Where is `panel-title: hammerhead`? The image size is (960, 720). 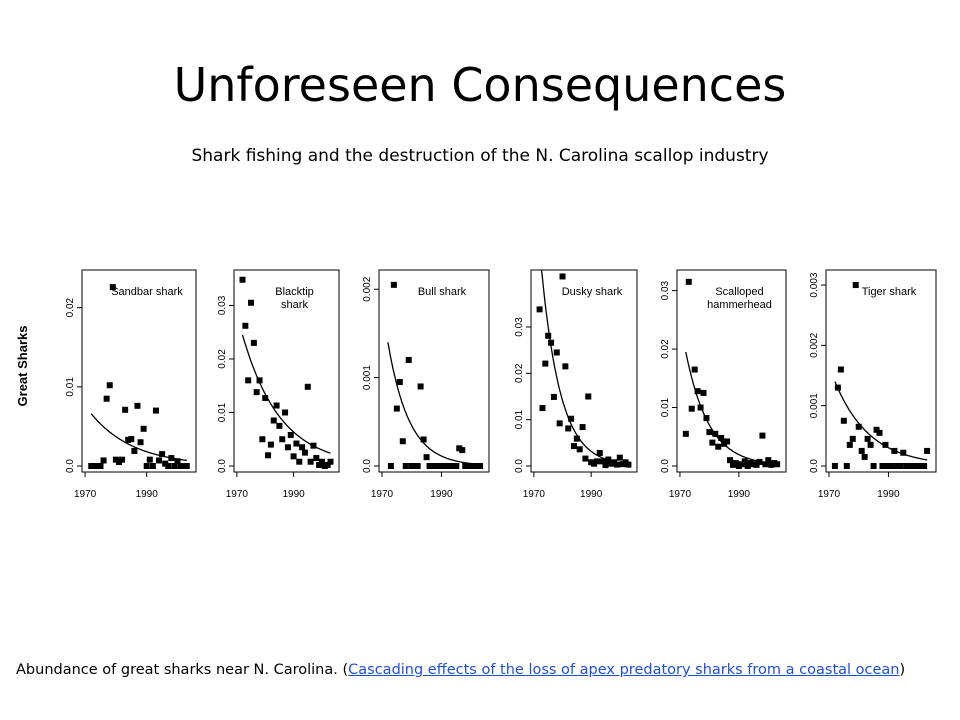 panel-title: hammerhead is located at coordinates (739, 305).